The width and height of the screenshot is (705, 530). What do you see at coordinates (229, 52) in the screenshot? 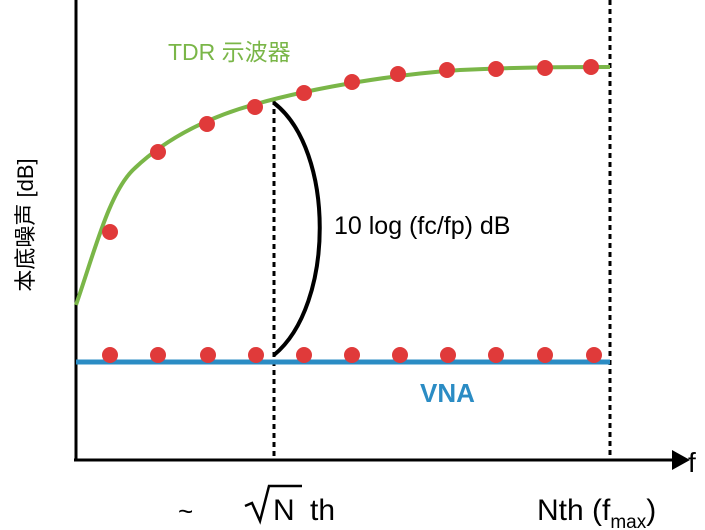
I see `curve-label: TDR 示波器` at bounding box center [229, 52].